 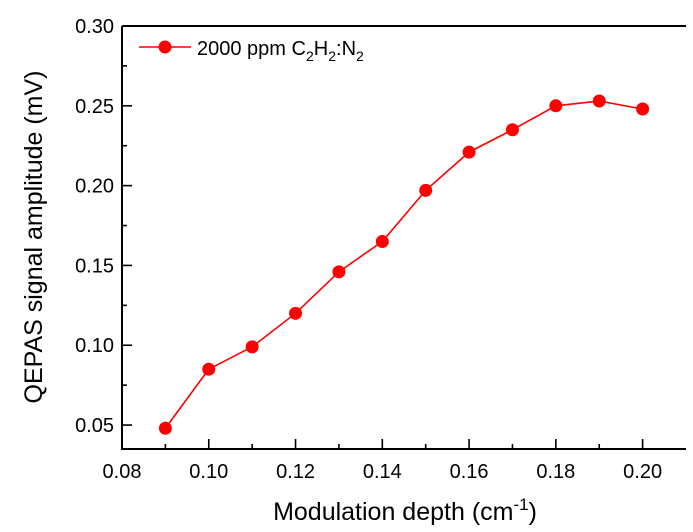 What do you see at coordinates (94, 346) in the screenshot?
I see `y-tick-label: 0.10` at bounding box center [94, 346].